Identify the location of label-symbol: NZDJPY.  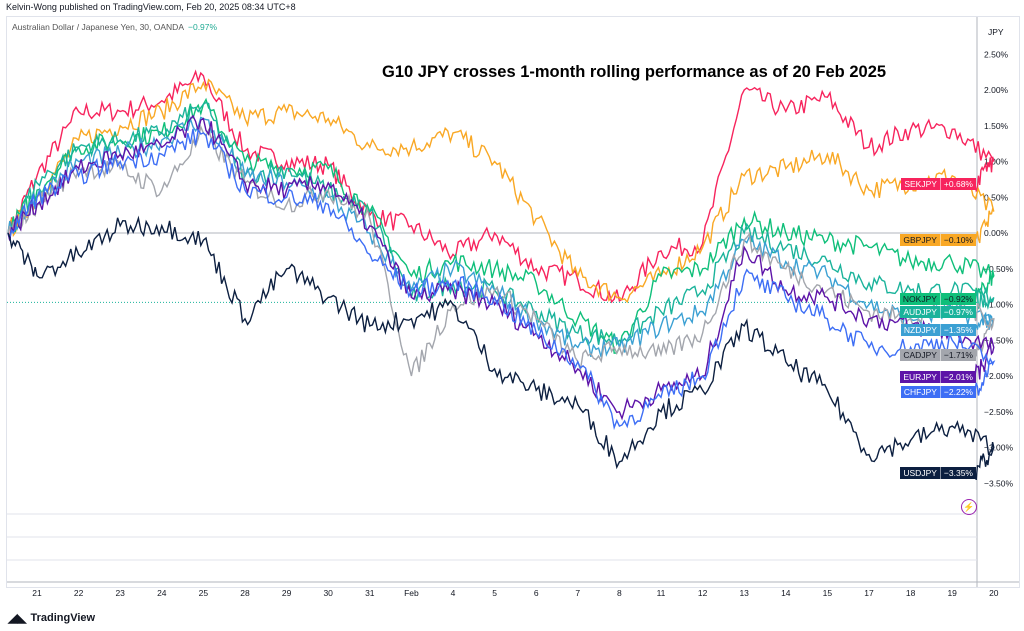
(920, 329).